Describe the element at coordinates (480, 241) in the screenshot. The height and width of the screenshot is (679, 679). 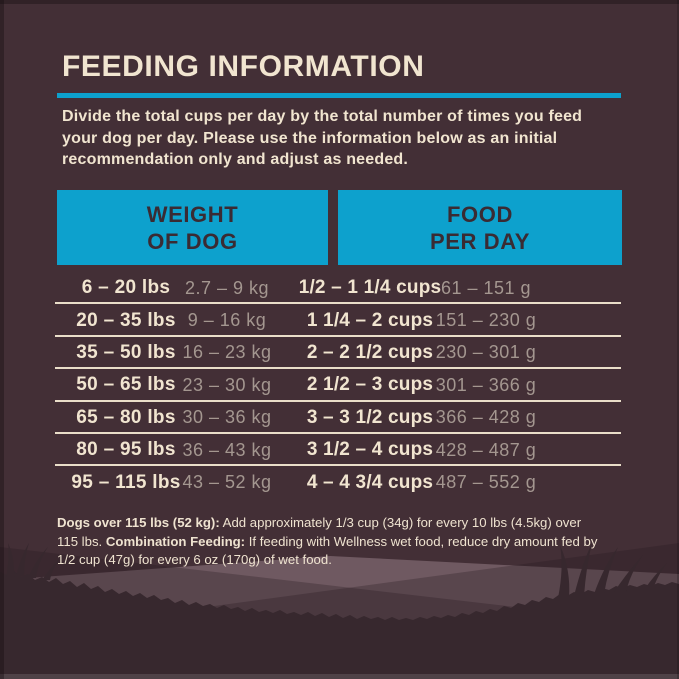
I see `food-header-line2: PER DAY` at that location.